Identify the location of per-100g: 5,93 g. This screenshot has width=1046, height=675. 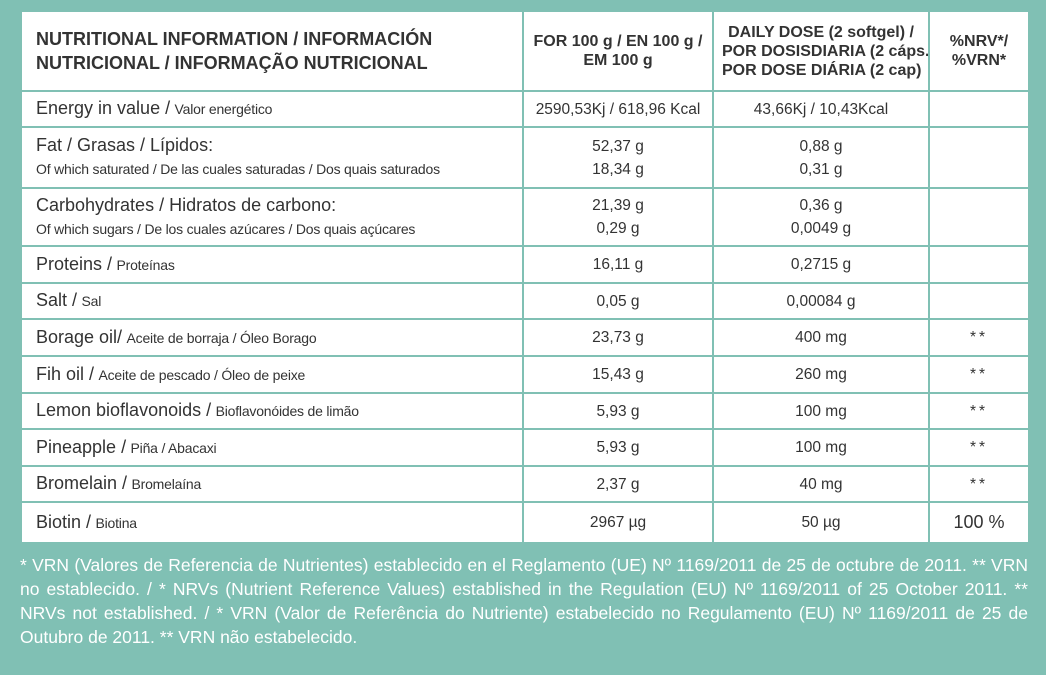
(618, 447).